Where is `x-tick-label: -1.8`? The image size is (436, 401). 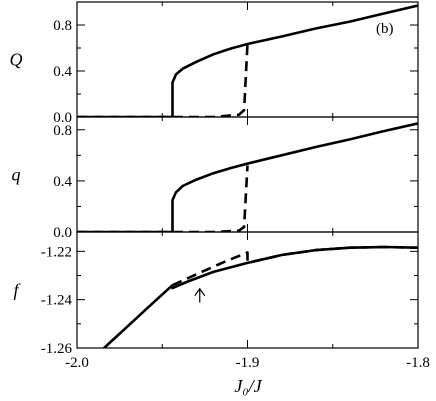 x-tick-label: -1.8 is located at coordinates (418, 363).